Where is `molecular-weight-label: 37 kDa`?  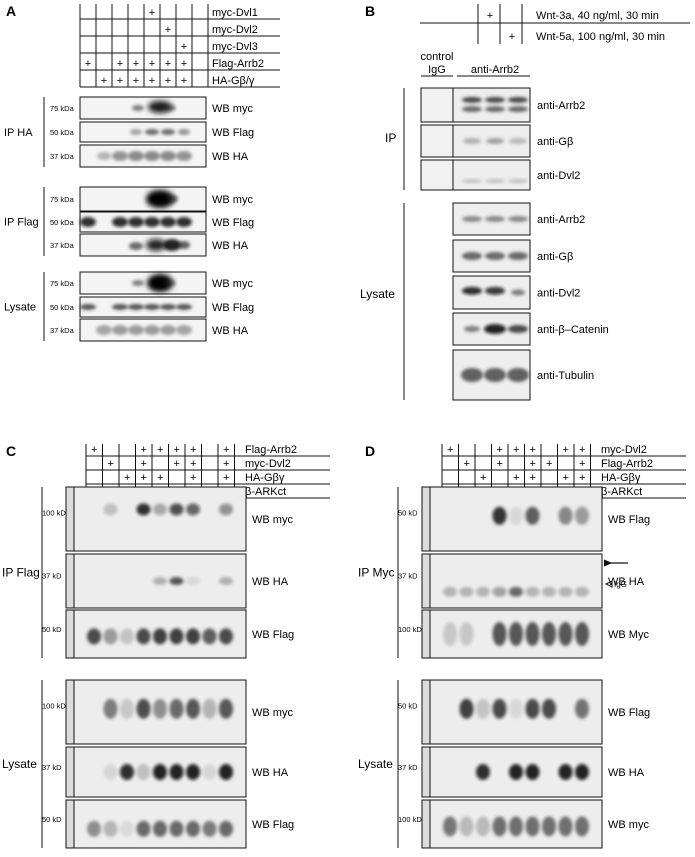 molecular-weight-label: 37 kDa is located at coordinates (62, 245).